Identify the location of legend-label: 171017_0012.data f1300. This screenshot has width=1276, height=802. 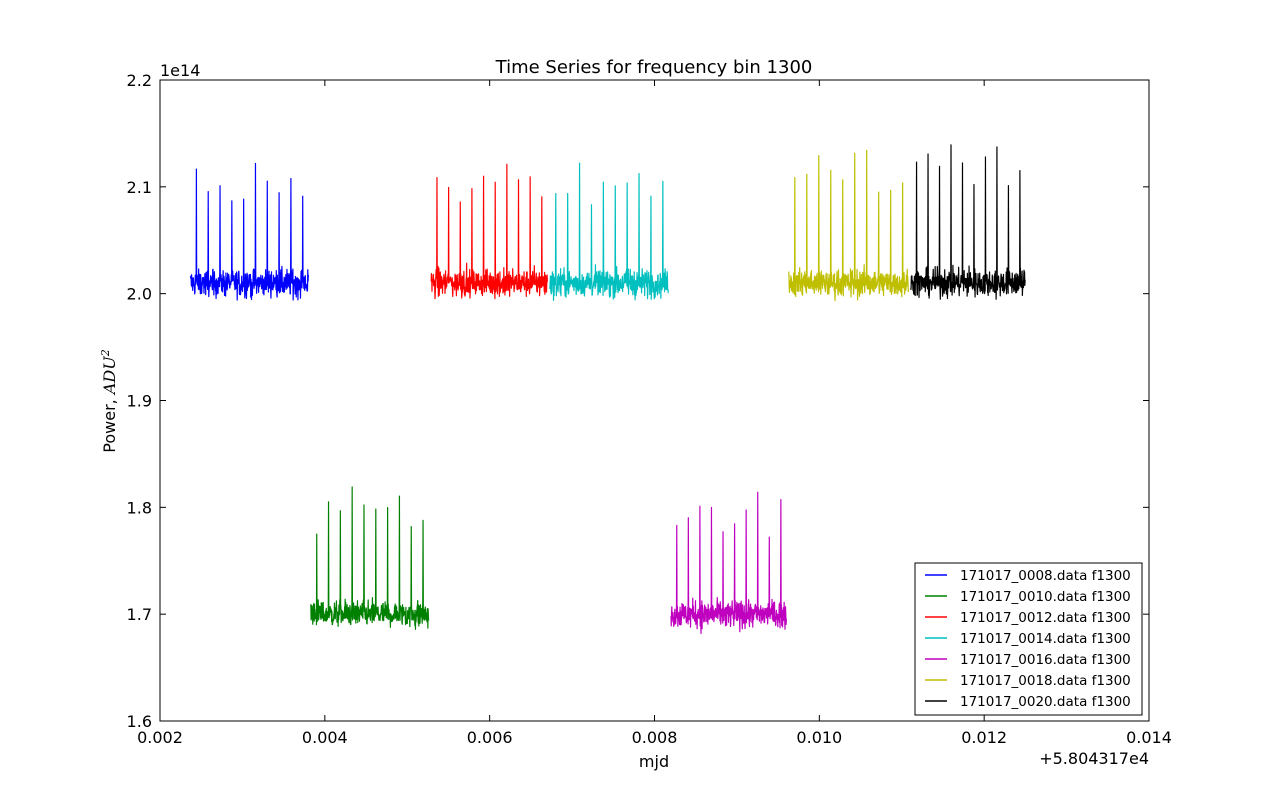
(1045, 618).